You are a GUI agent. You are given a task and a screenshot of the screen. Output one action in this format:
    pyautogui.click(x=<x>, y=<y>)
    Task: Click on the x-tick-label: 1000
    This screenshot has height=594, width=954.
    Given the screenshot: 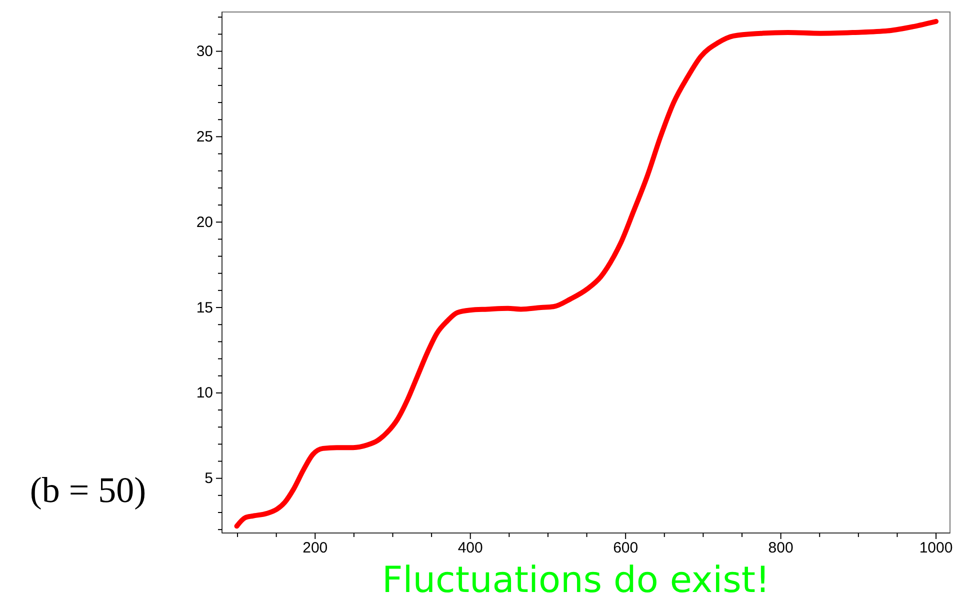 What is the action you would take?
    pyautogui.click(x=936, y=548)
    